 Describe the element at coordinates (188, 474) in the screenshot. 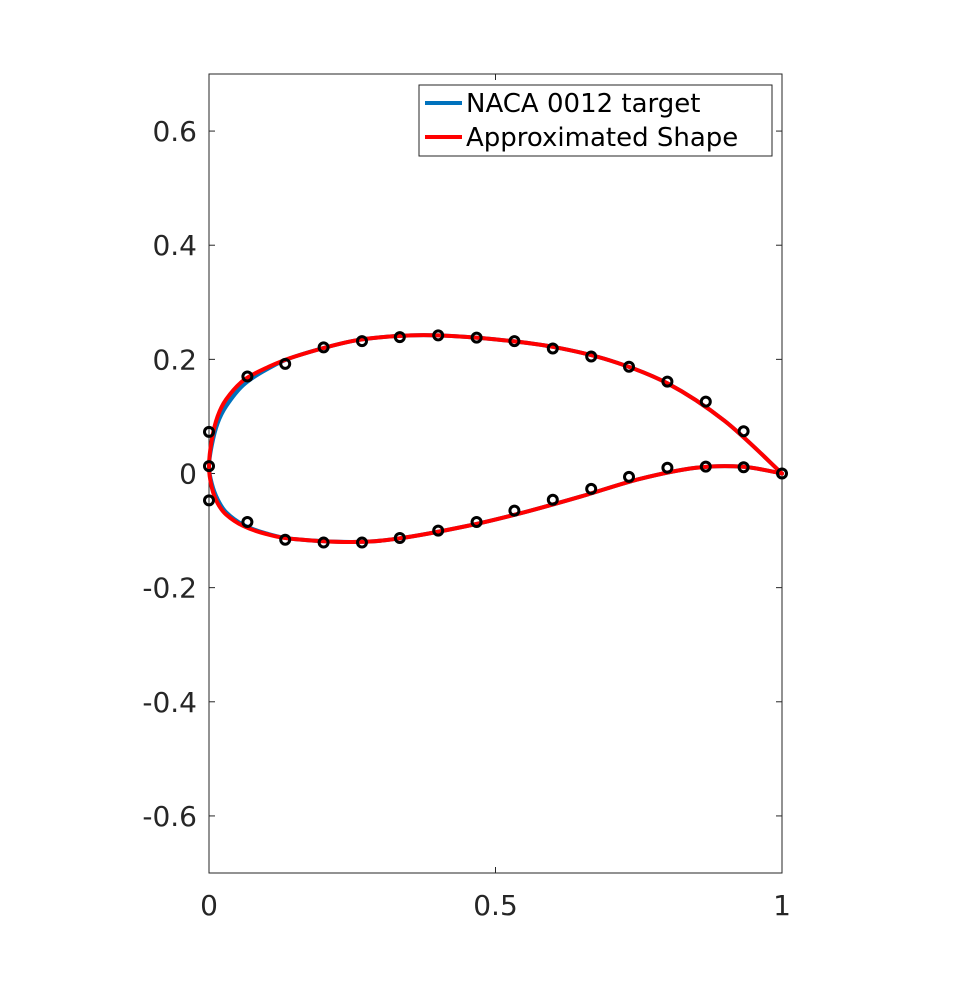

I see `y-tick-label: 0` at that location.